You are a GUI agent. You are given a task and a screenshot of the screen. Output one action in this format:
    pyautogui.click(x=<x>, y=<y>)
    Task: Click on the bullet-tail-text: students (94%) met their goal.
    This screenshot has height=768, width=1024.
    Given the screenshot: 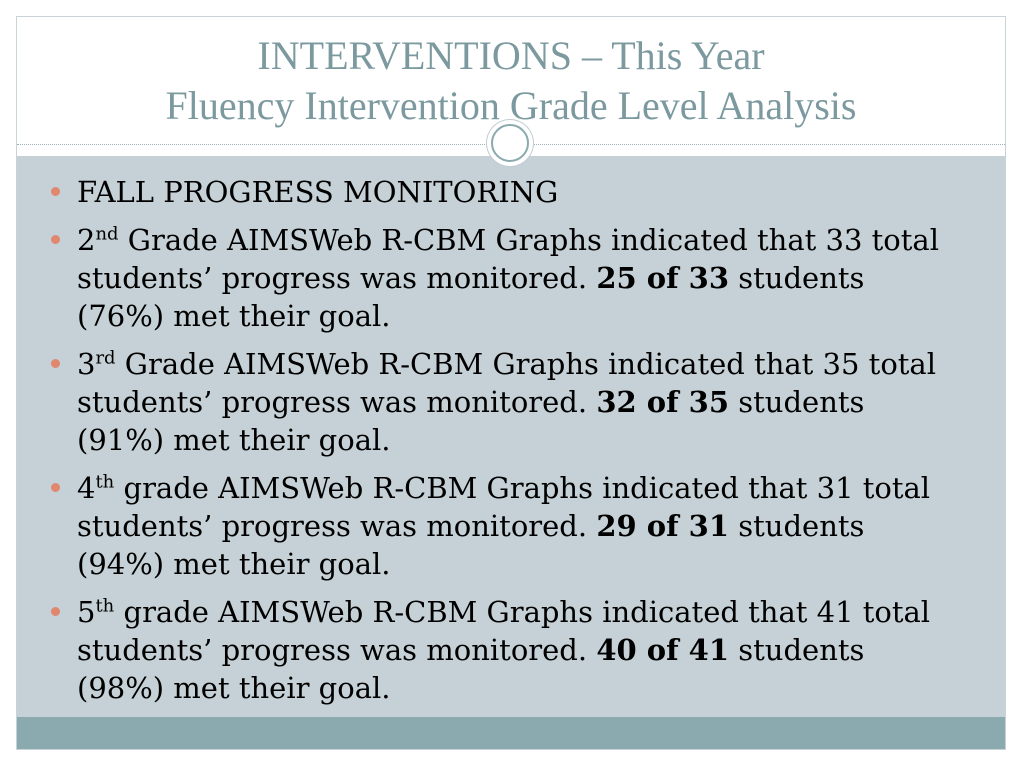 What is the action you would take?
    pyautogui.click(x=471, y=545)
    